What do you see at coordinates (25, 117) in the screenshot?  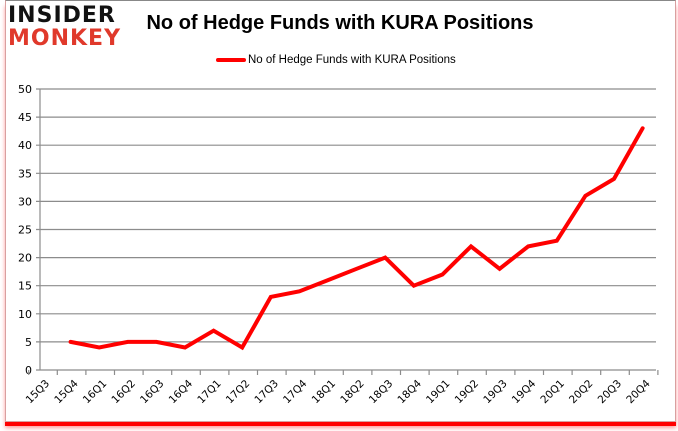 I see `y-tick-label: 45` at bounding box center [25, 117].